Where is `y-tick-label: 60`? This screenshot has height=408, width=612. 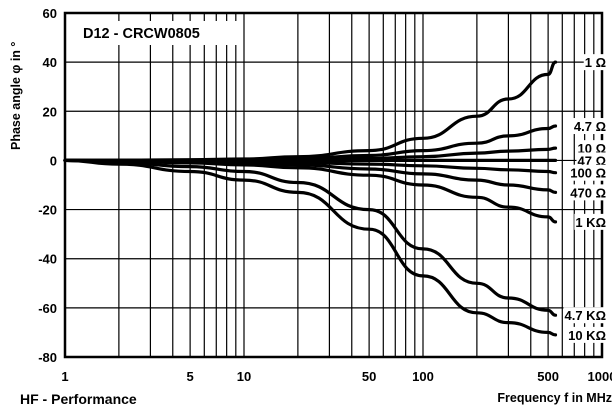 y-tick-label: 60 is located at coordinates (50, 13).